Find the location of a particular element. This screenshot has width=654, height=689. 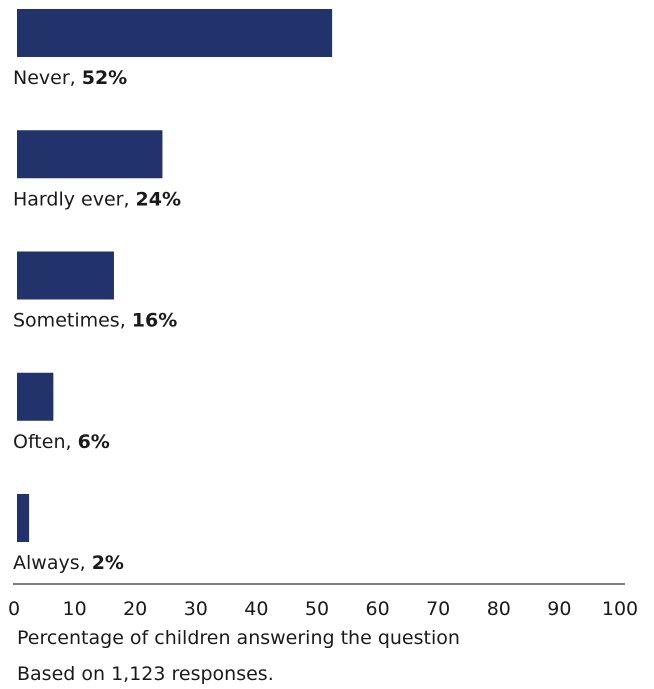

x-tick-label: 40 is located at coordinates (256, 609).